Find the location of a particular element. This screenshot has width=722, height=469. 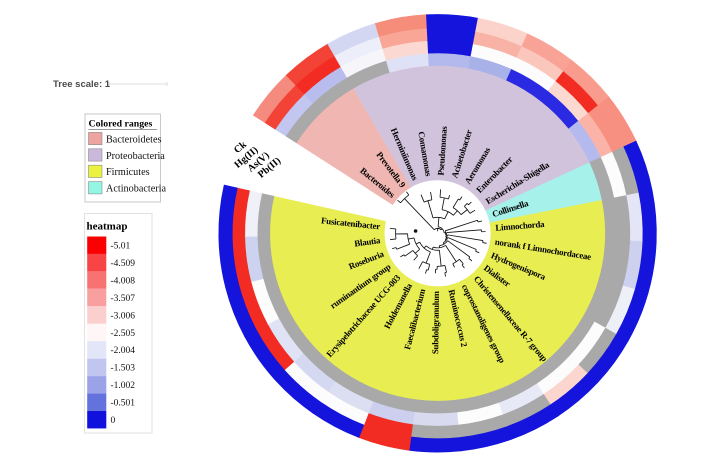

svg-text: Tree scale: 1 is located at coordinates (82, 84).